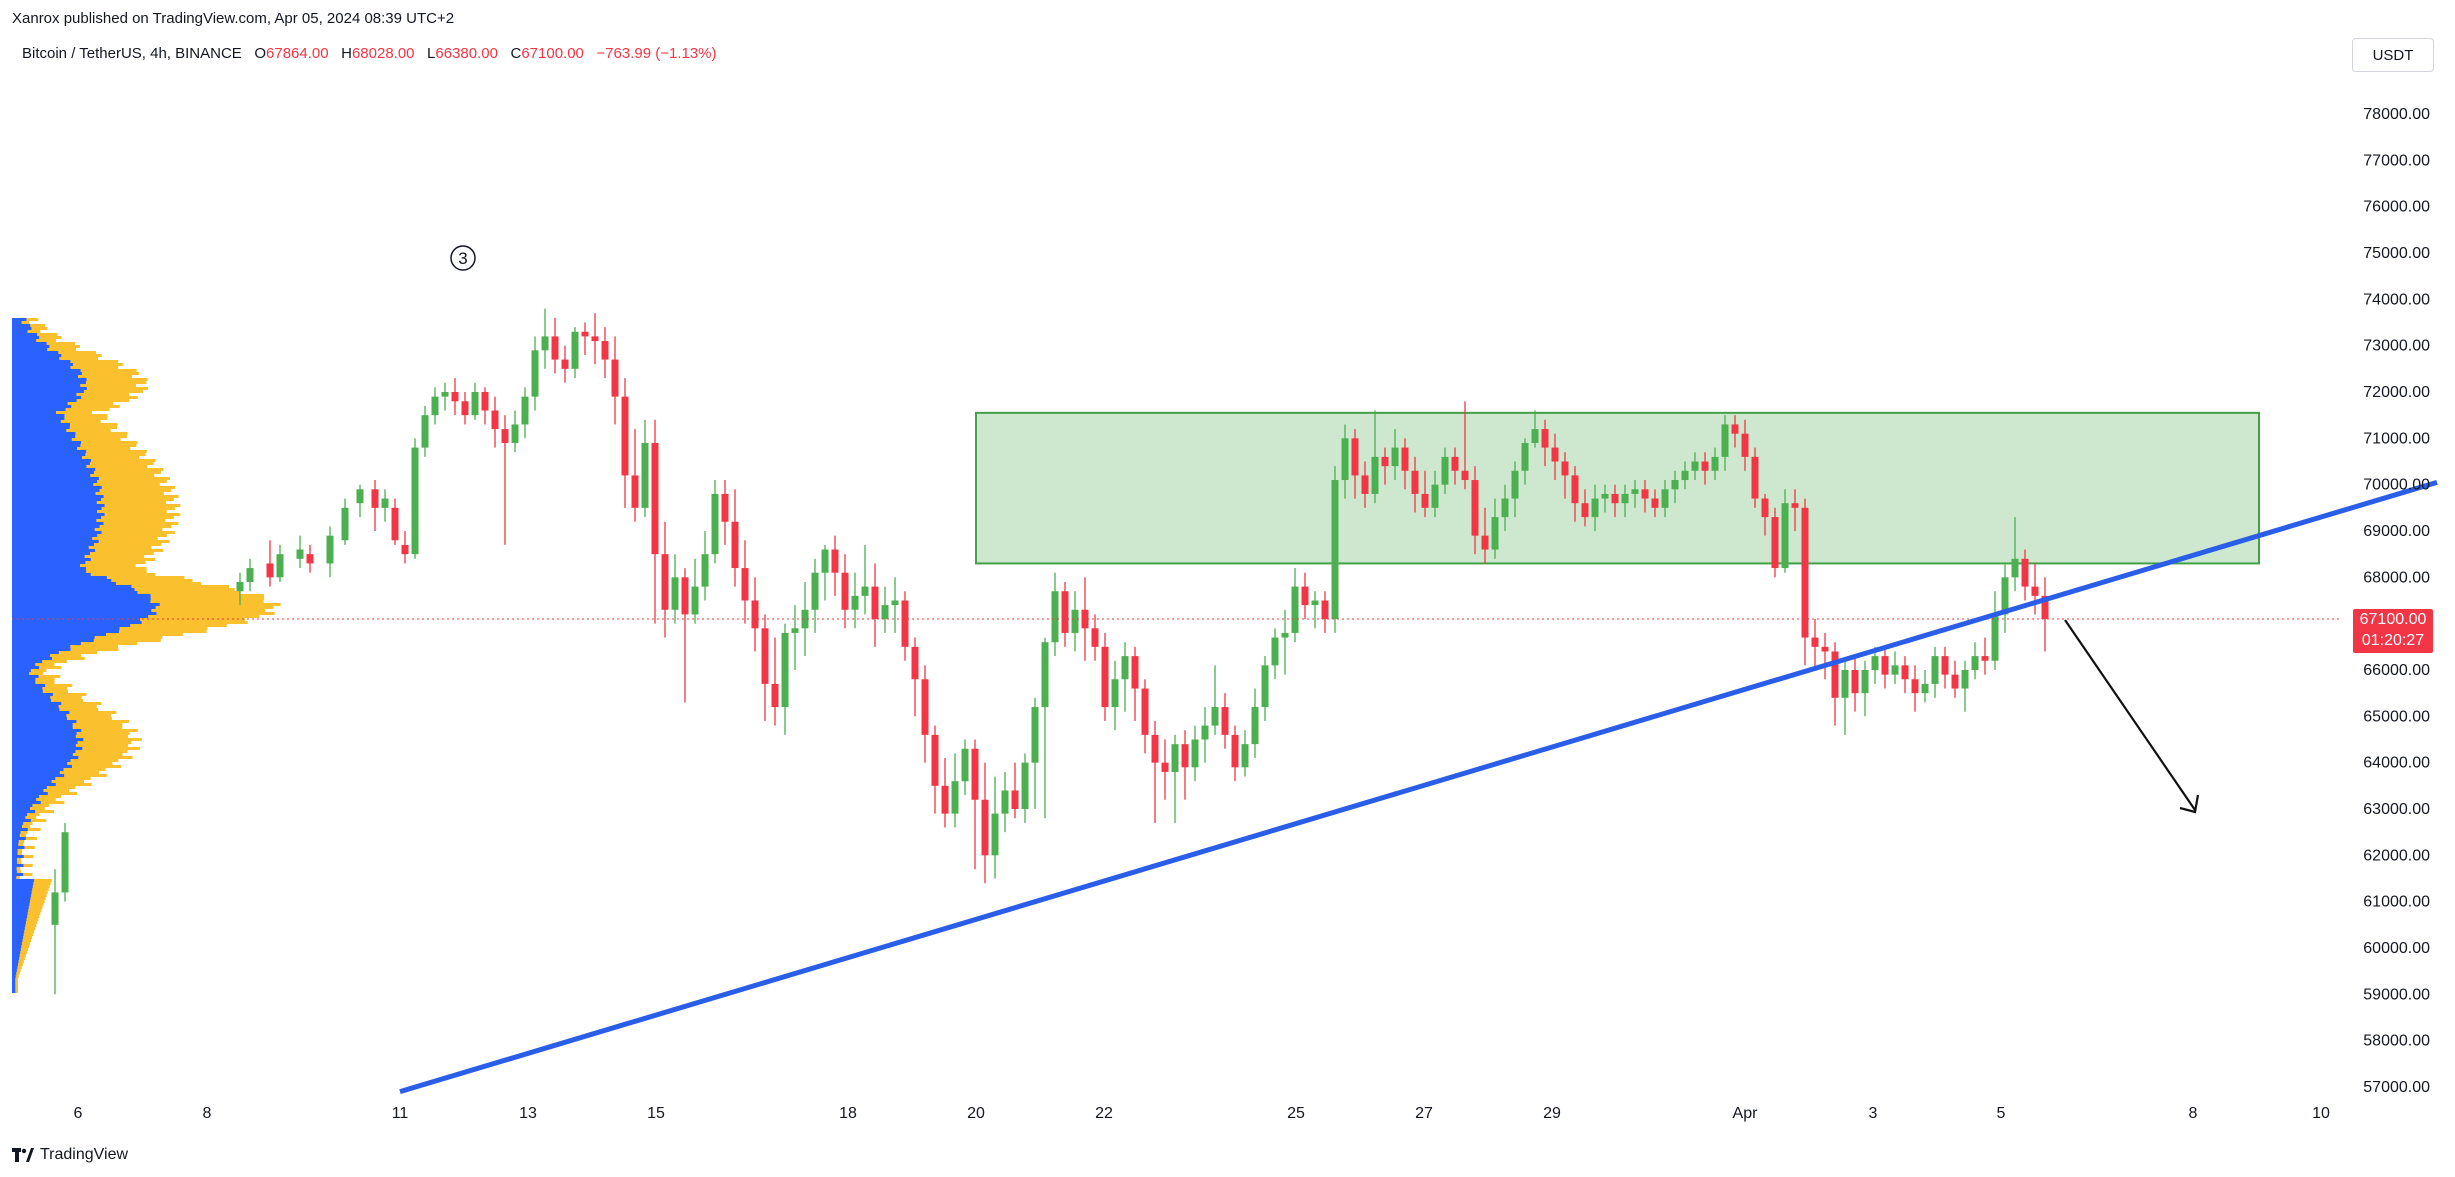  What do you see at coordinates (1617, 488) in the screenshot?
I see `resistance-zone` at bounding box center [1617, 488].